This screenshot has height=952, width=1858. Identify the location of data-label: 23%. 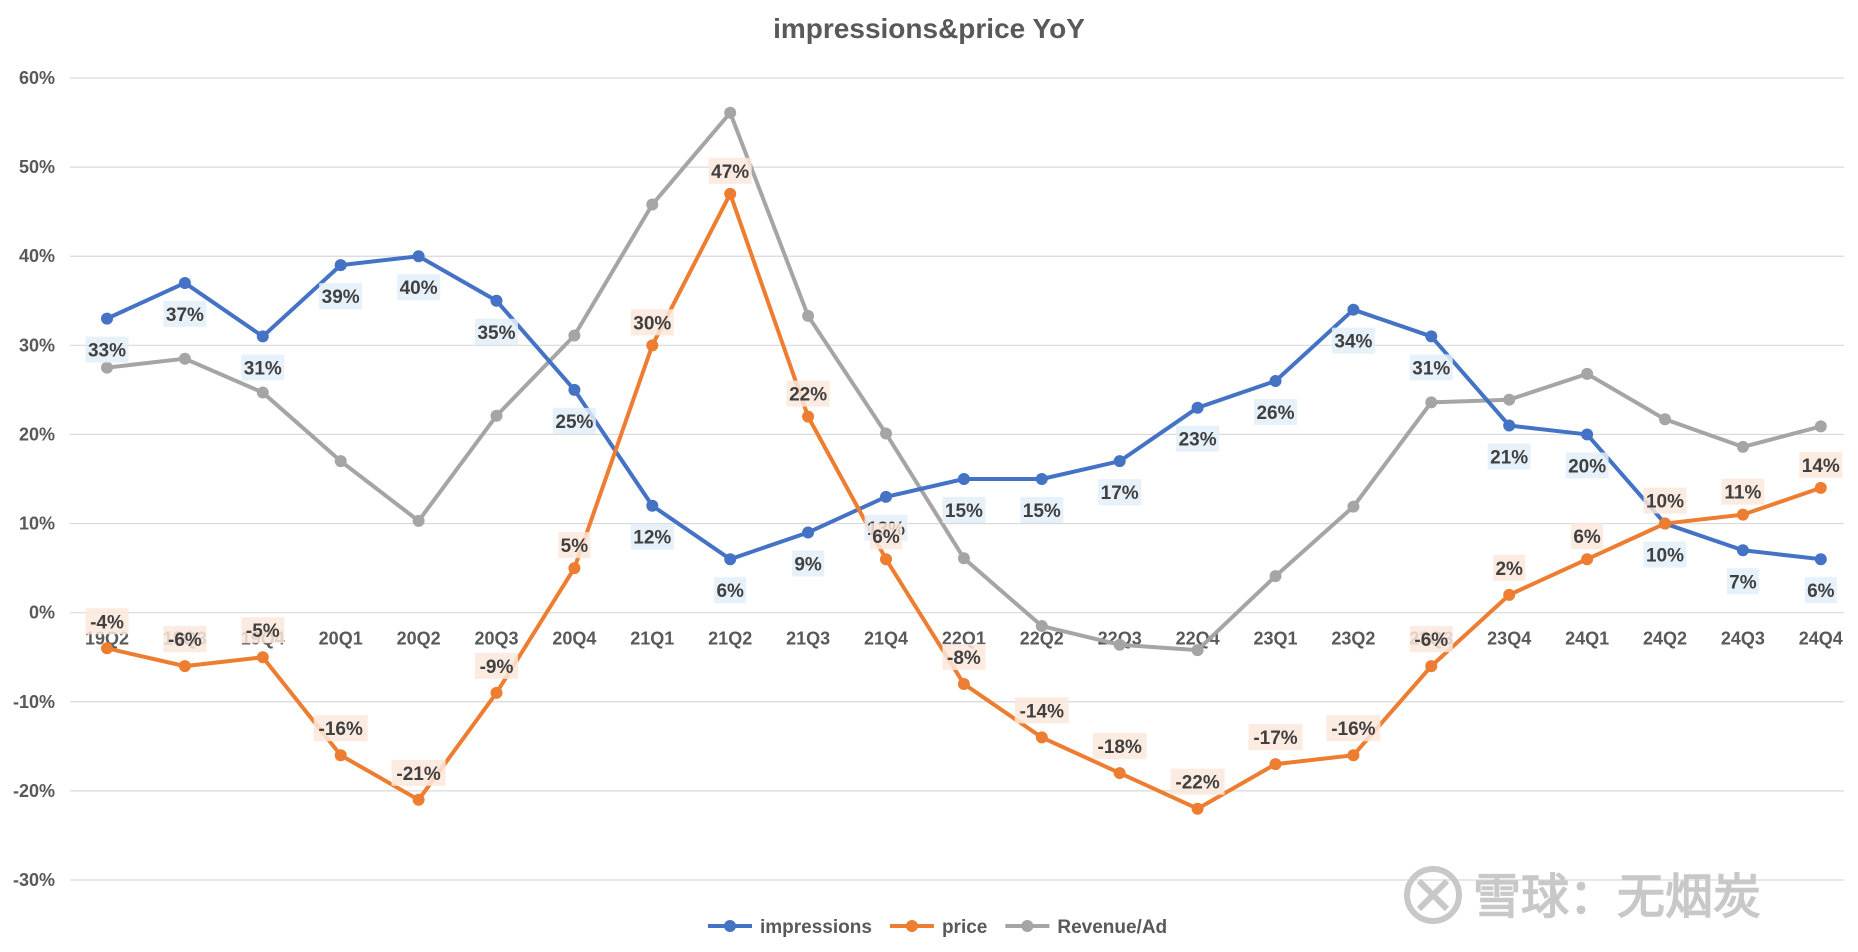
(1198, 440).